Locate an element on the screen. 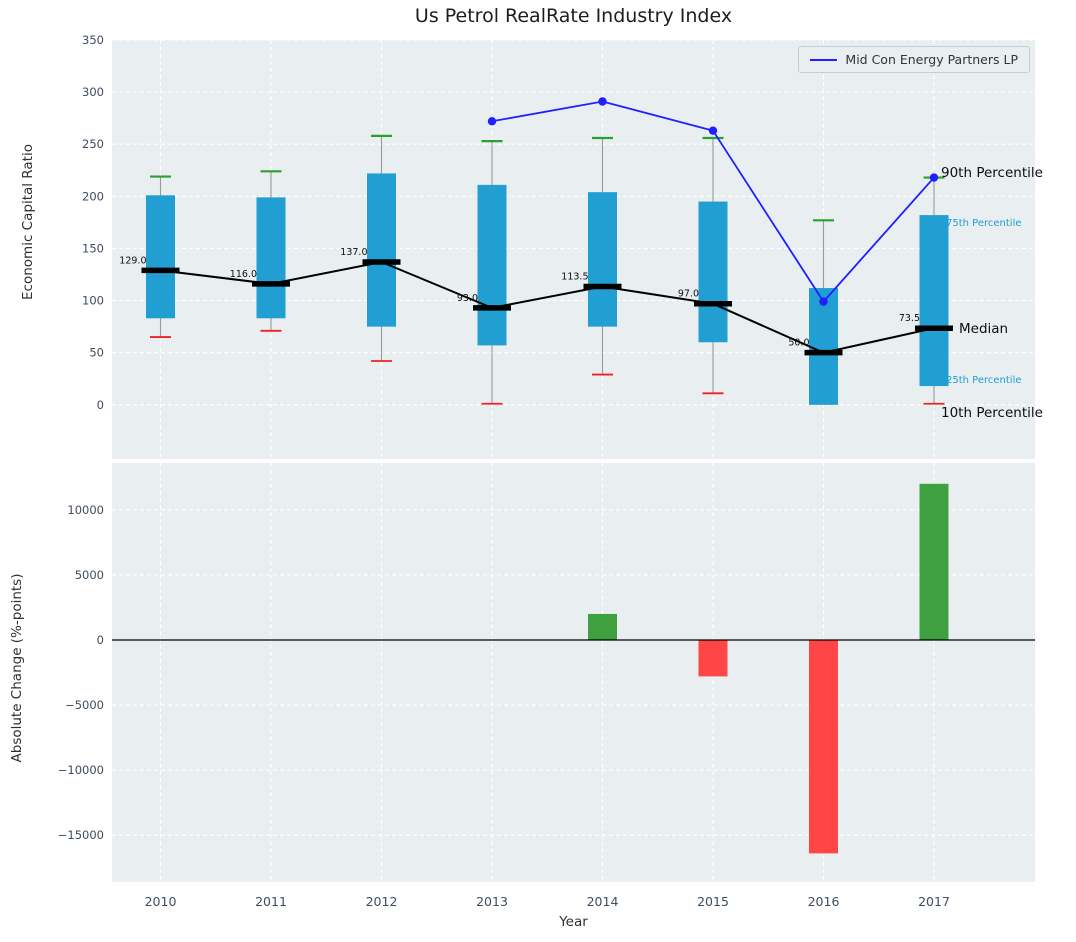 The image size is (1076, 942). bottom-y-axis-label: Absolute Change (%-points) is located at coordinates (17, 668).